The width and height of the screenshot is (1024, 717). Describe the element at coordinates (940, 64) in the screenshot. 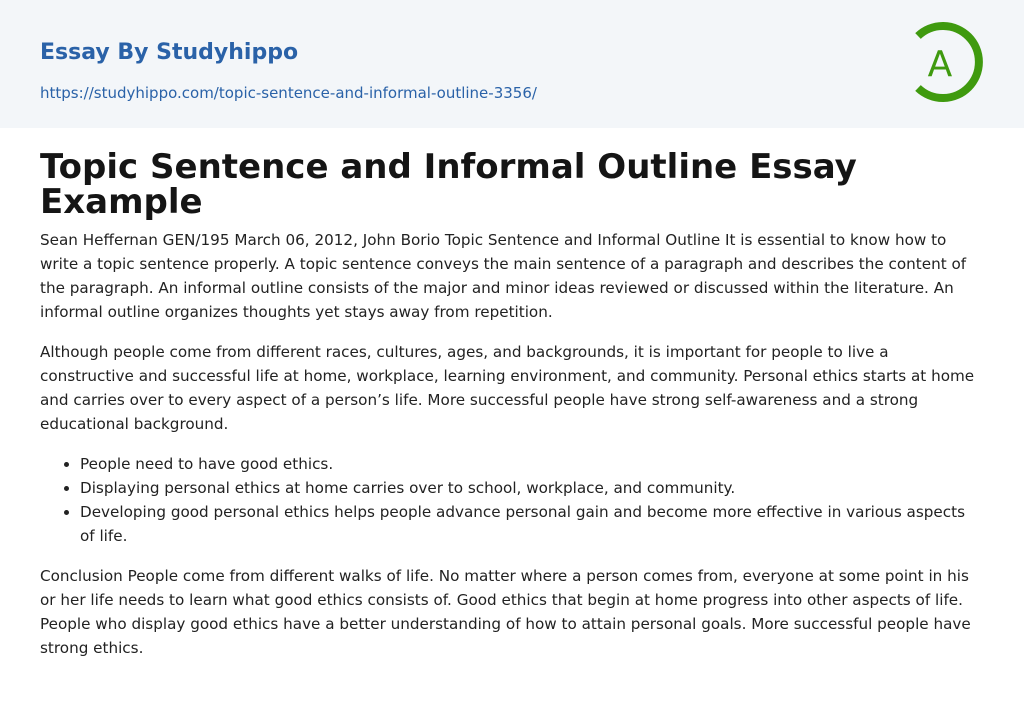

I see `logo-letter: A` at that location.